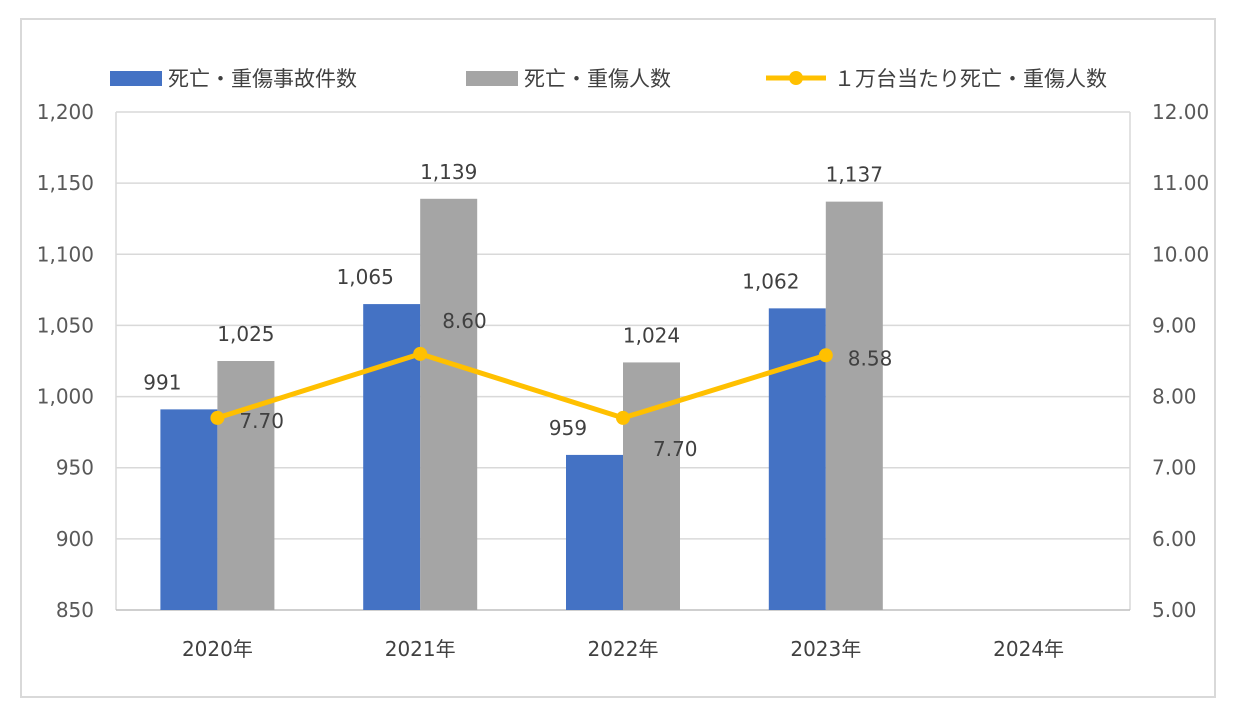  What do you see at coordinates (65, 397) in the screenshot?
I see `y-left-tick-label: 1,000` at bounding box center [65, 397].